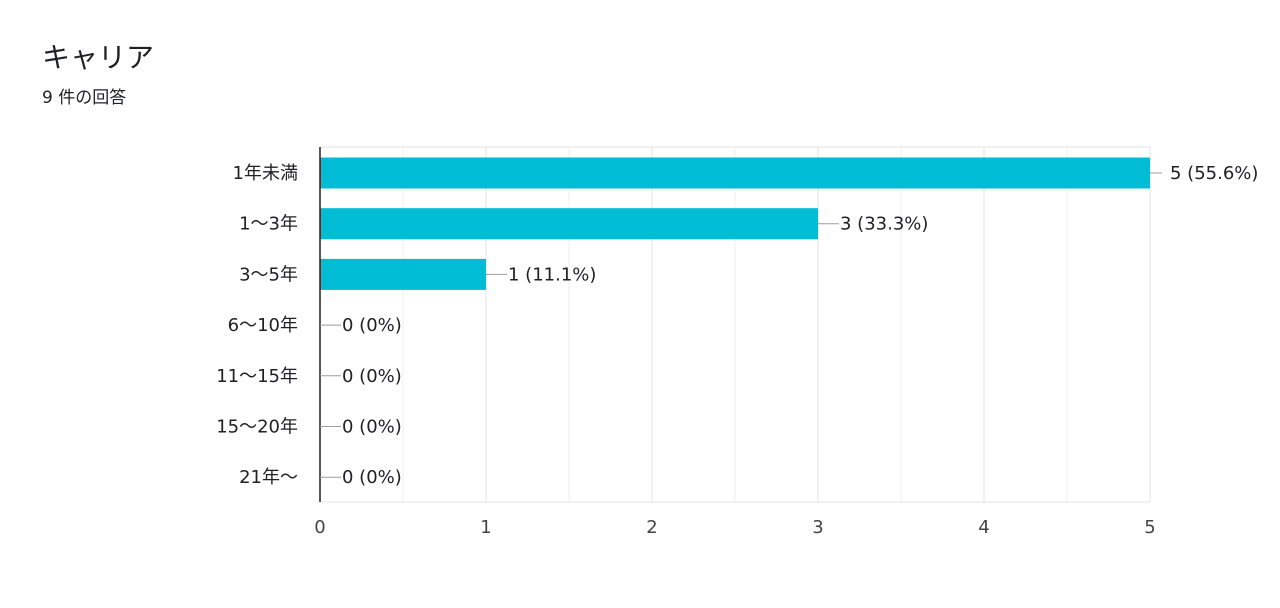 The height and width of the screenshot is (608, 1280). Describe the element at coordinates (263, 325) in the screenshot. I see `category-label: 6〜10年` at that location.